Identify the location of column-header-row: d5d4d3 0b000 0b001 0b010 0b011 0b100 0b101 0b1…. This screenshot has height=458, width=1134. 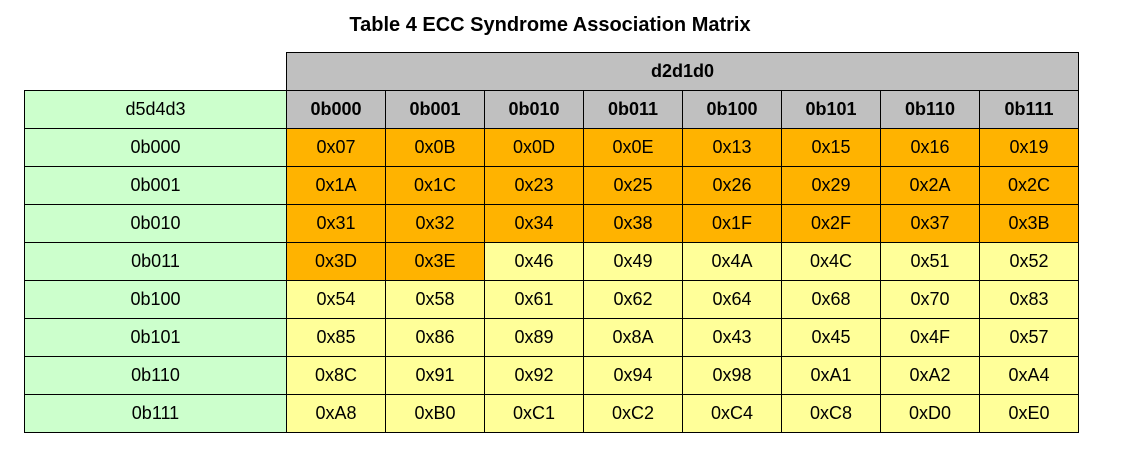
(552, 109).